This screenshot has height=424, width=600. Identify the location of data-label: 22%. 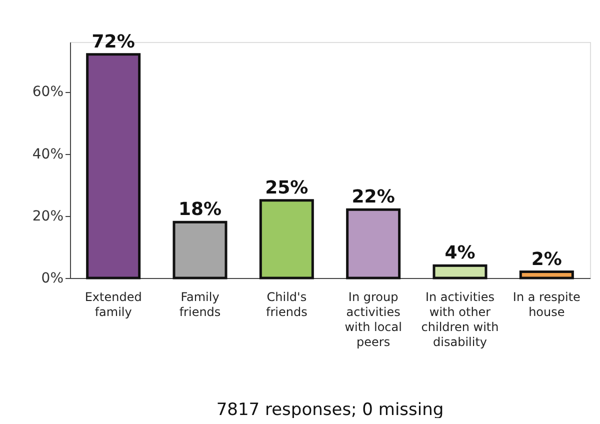
(373, 197).